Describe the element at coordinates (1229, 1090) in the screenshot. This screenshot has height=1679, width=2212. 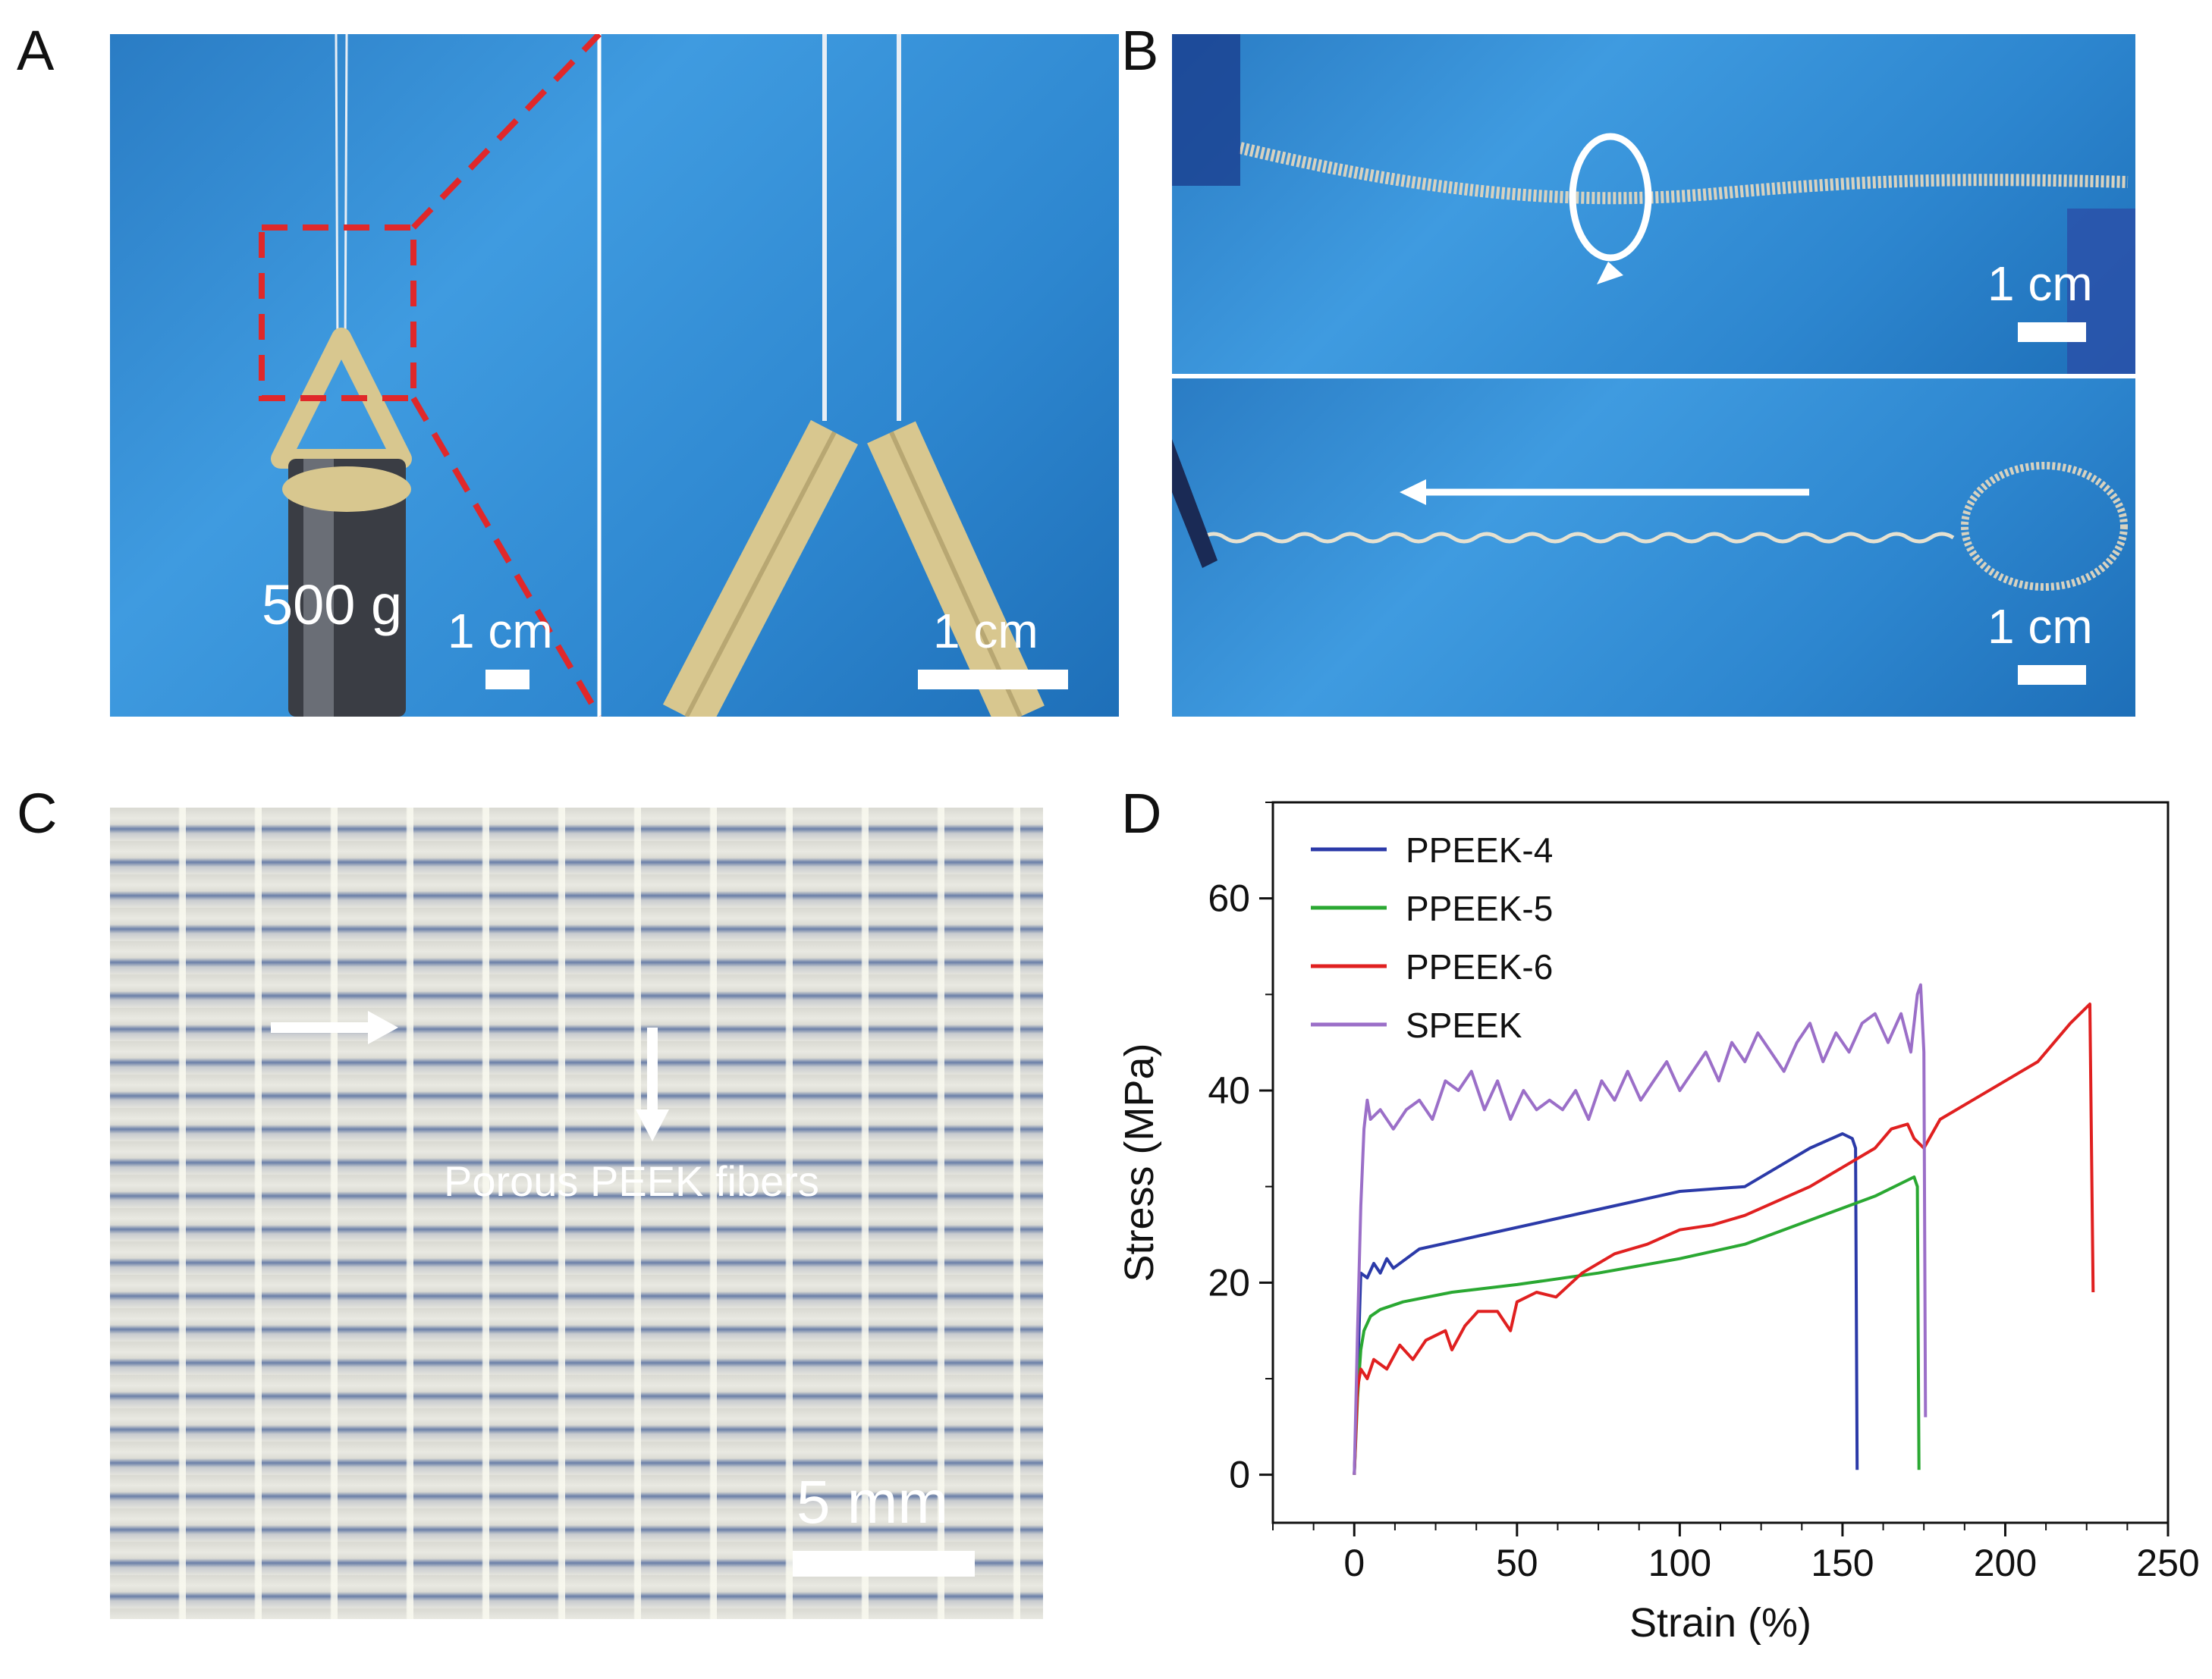
I see `y-tick-label: 40` at that location.